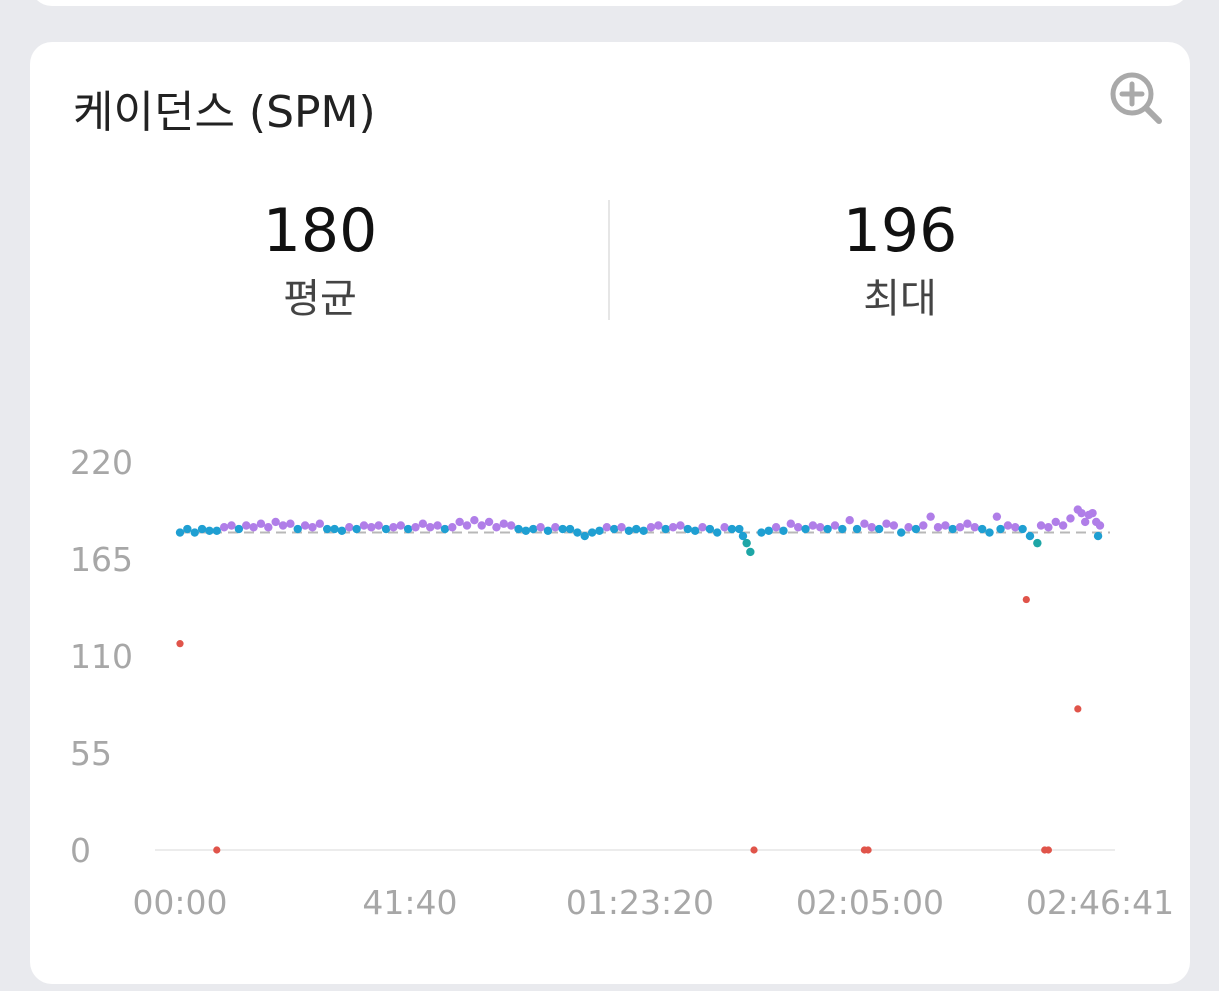 This screenshot has height=991, width=1219. I want to click on stat-divider, so click(609, 260).